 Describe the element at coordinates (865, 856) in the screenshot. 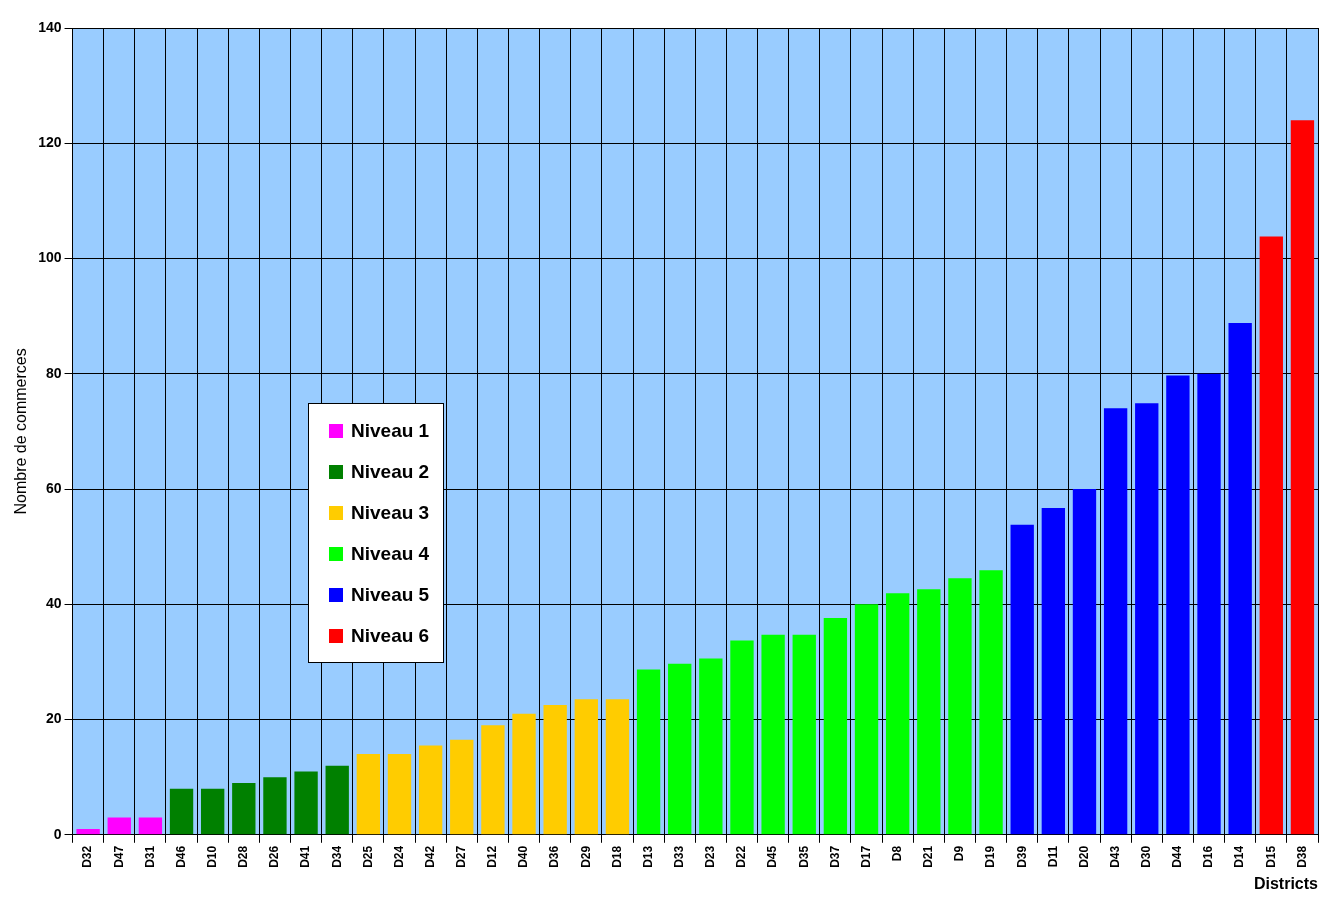

I see `x-tick-label: D17` at that location.